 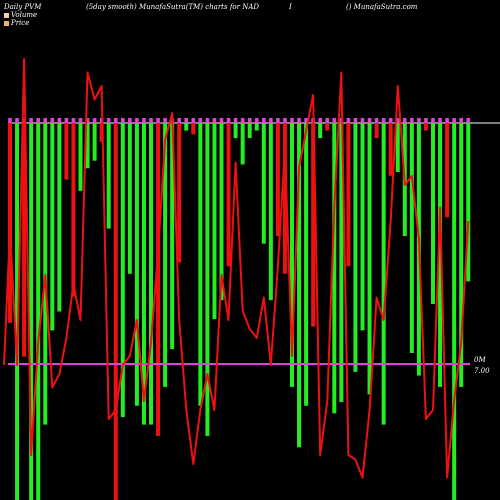 I want to click on price-level-label: 7.00, so click(x=482, y=371).